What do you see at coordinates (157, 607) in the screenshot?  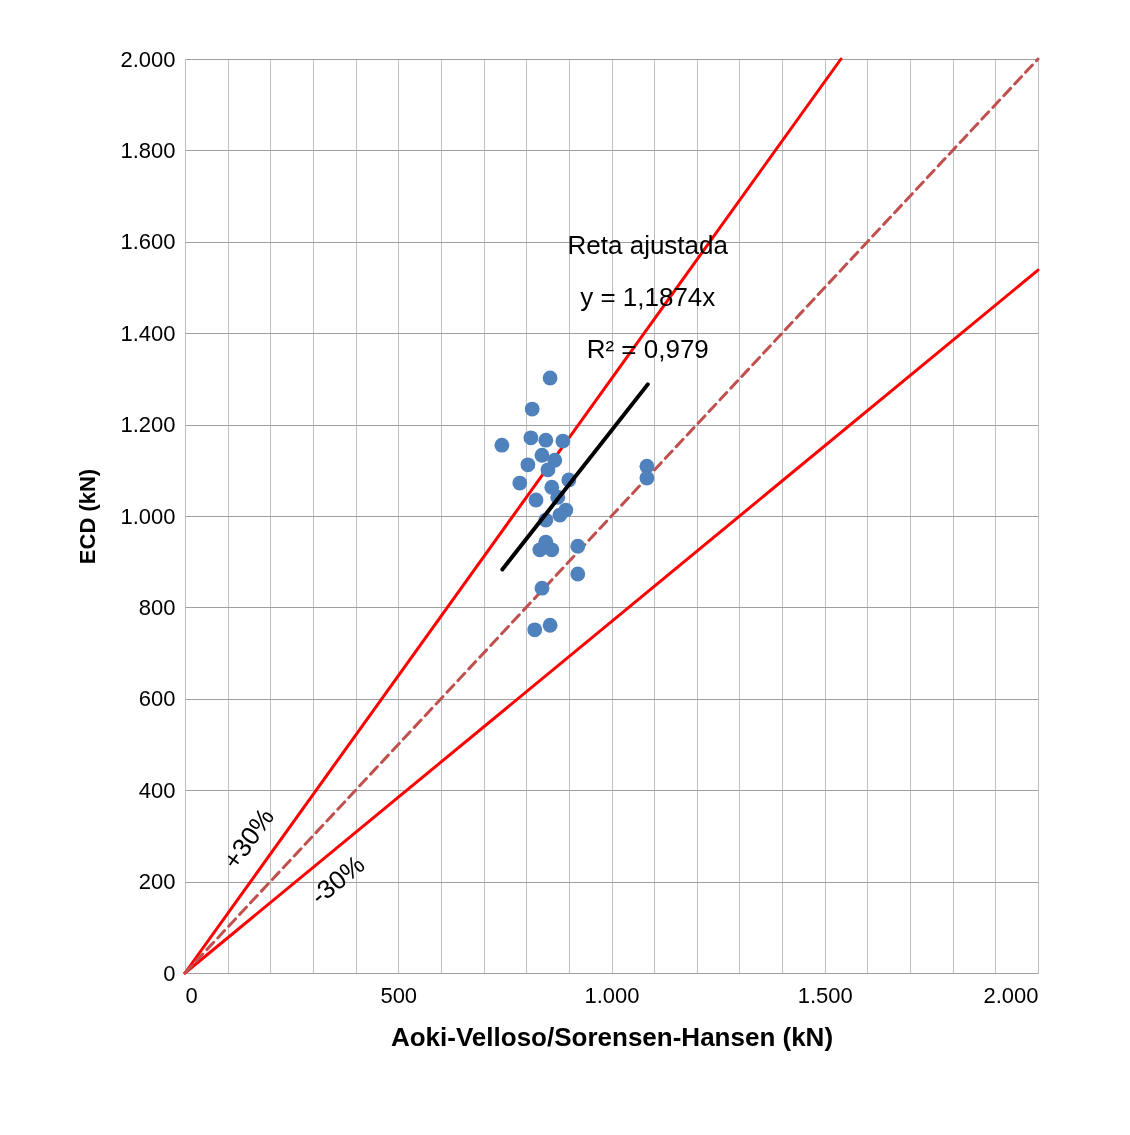 I see `y-tick-label: 800` at bounding box center [157, 607].